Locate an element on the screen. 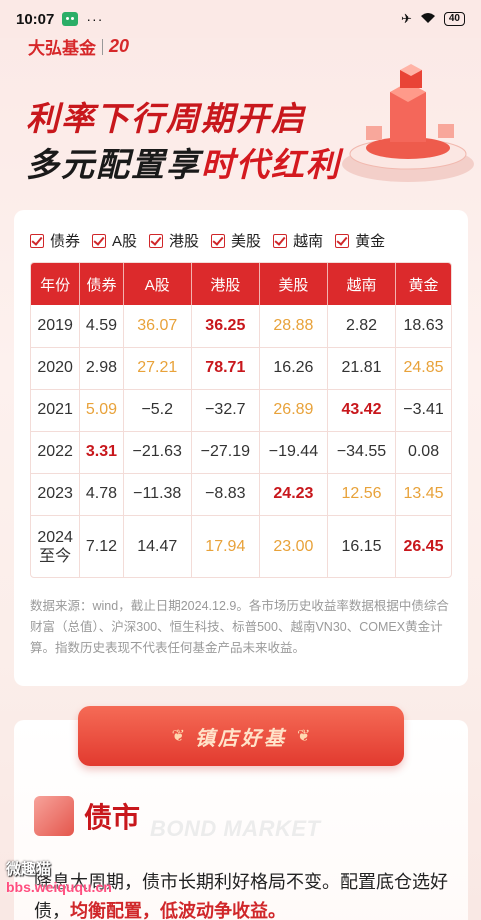 The height and width of the screenshot is (920, 481). cell-value-max: 78.71 is located at coordinates (225, 368).